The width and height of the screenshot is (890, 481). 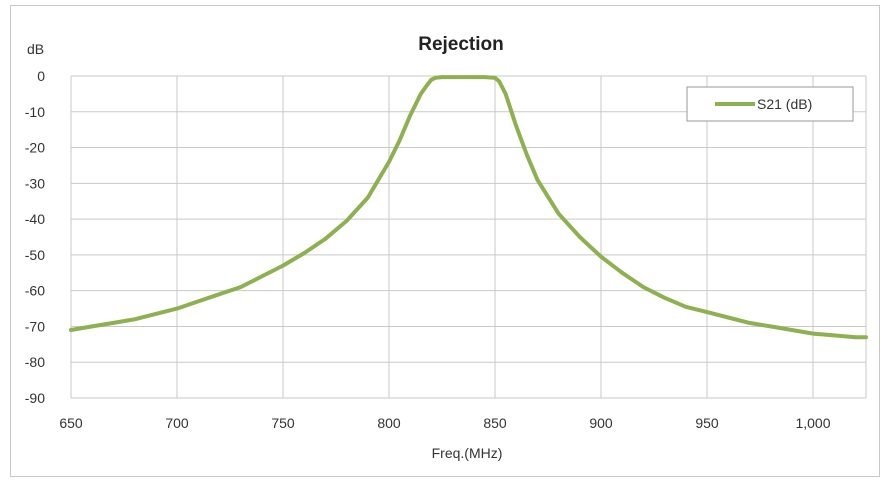 What do you see at coordinates (707, 423) in the screenshot?
I see `x-tick-label: 950` at bounding box center [707, 423].